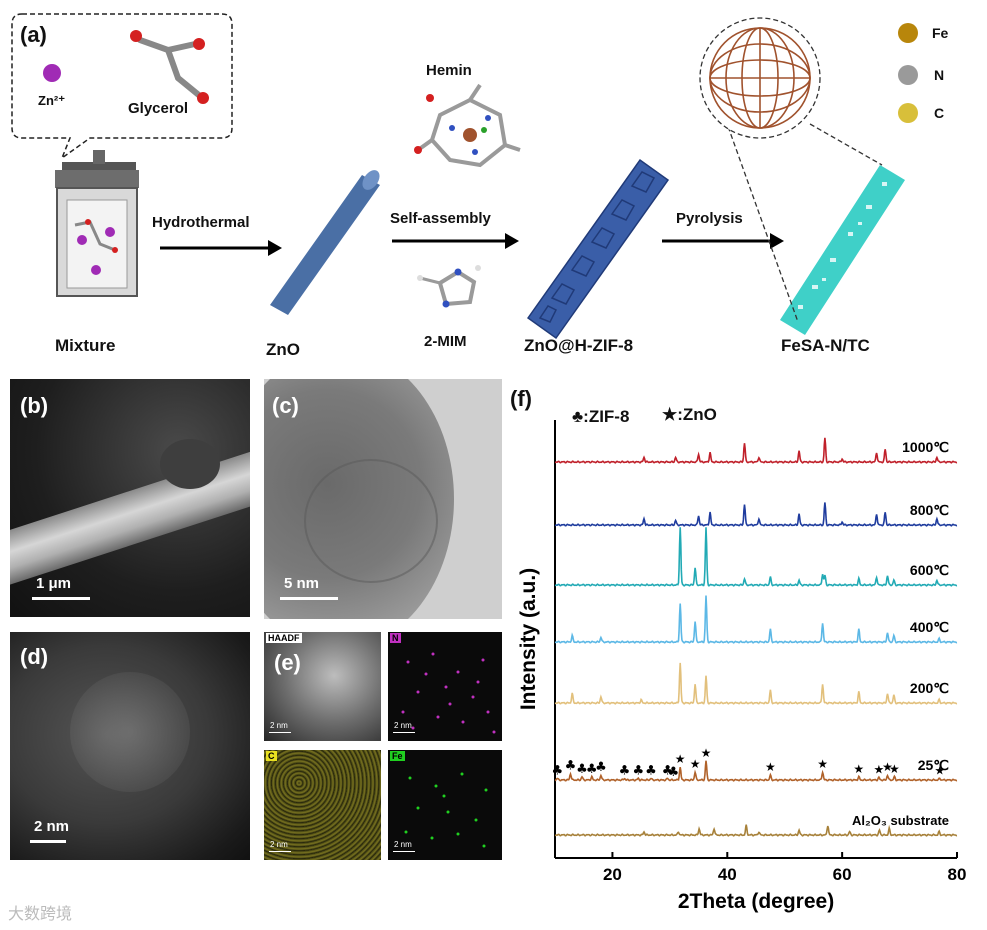 The image size is (987, 930). Describe the element at coordinates (528, 639) in the screenshot. I see `y-axis-label: Intensity (a.u.)` at that location.